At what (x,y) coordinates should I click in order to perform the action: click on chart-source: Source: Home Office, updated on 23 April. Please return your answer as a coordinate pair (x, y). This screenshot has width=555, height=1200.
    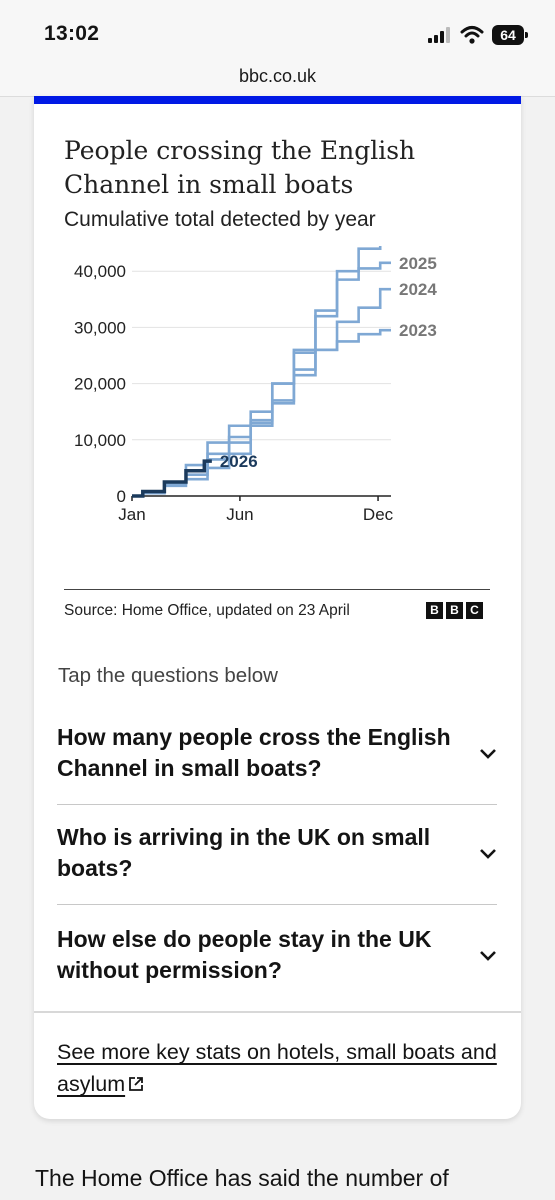
    Looking at the image, I should click on (207, 610).